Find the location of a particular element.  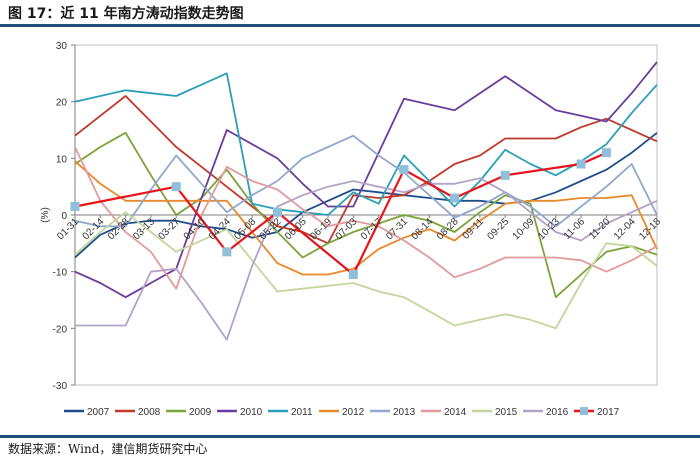

figure-title: 图 17：近 11 年南方涛动指数走势图 is located at coordinates (126, 14).